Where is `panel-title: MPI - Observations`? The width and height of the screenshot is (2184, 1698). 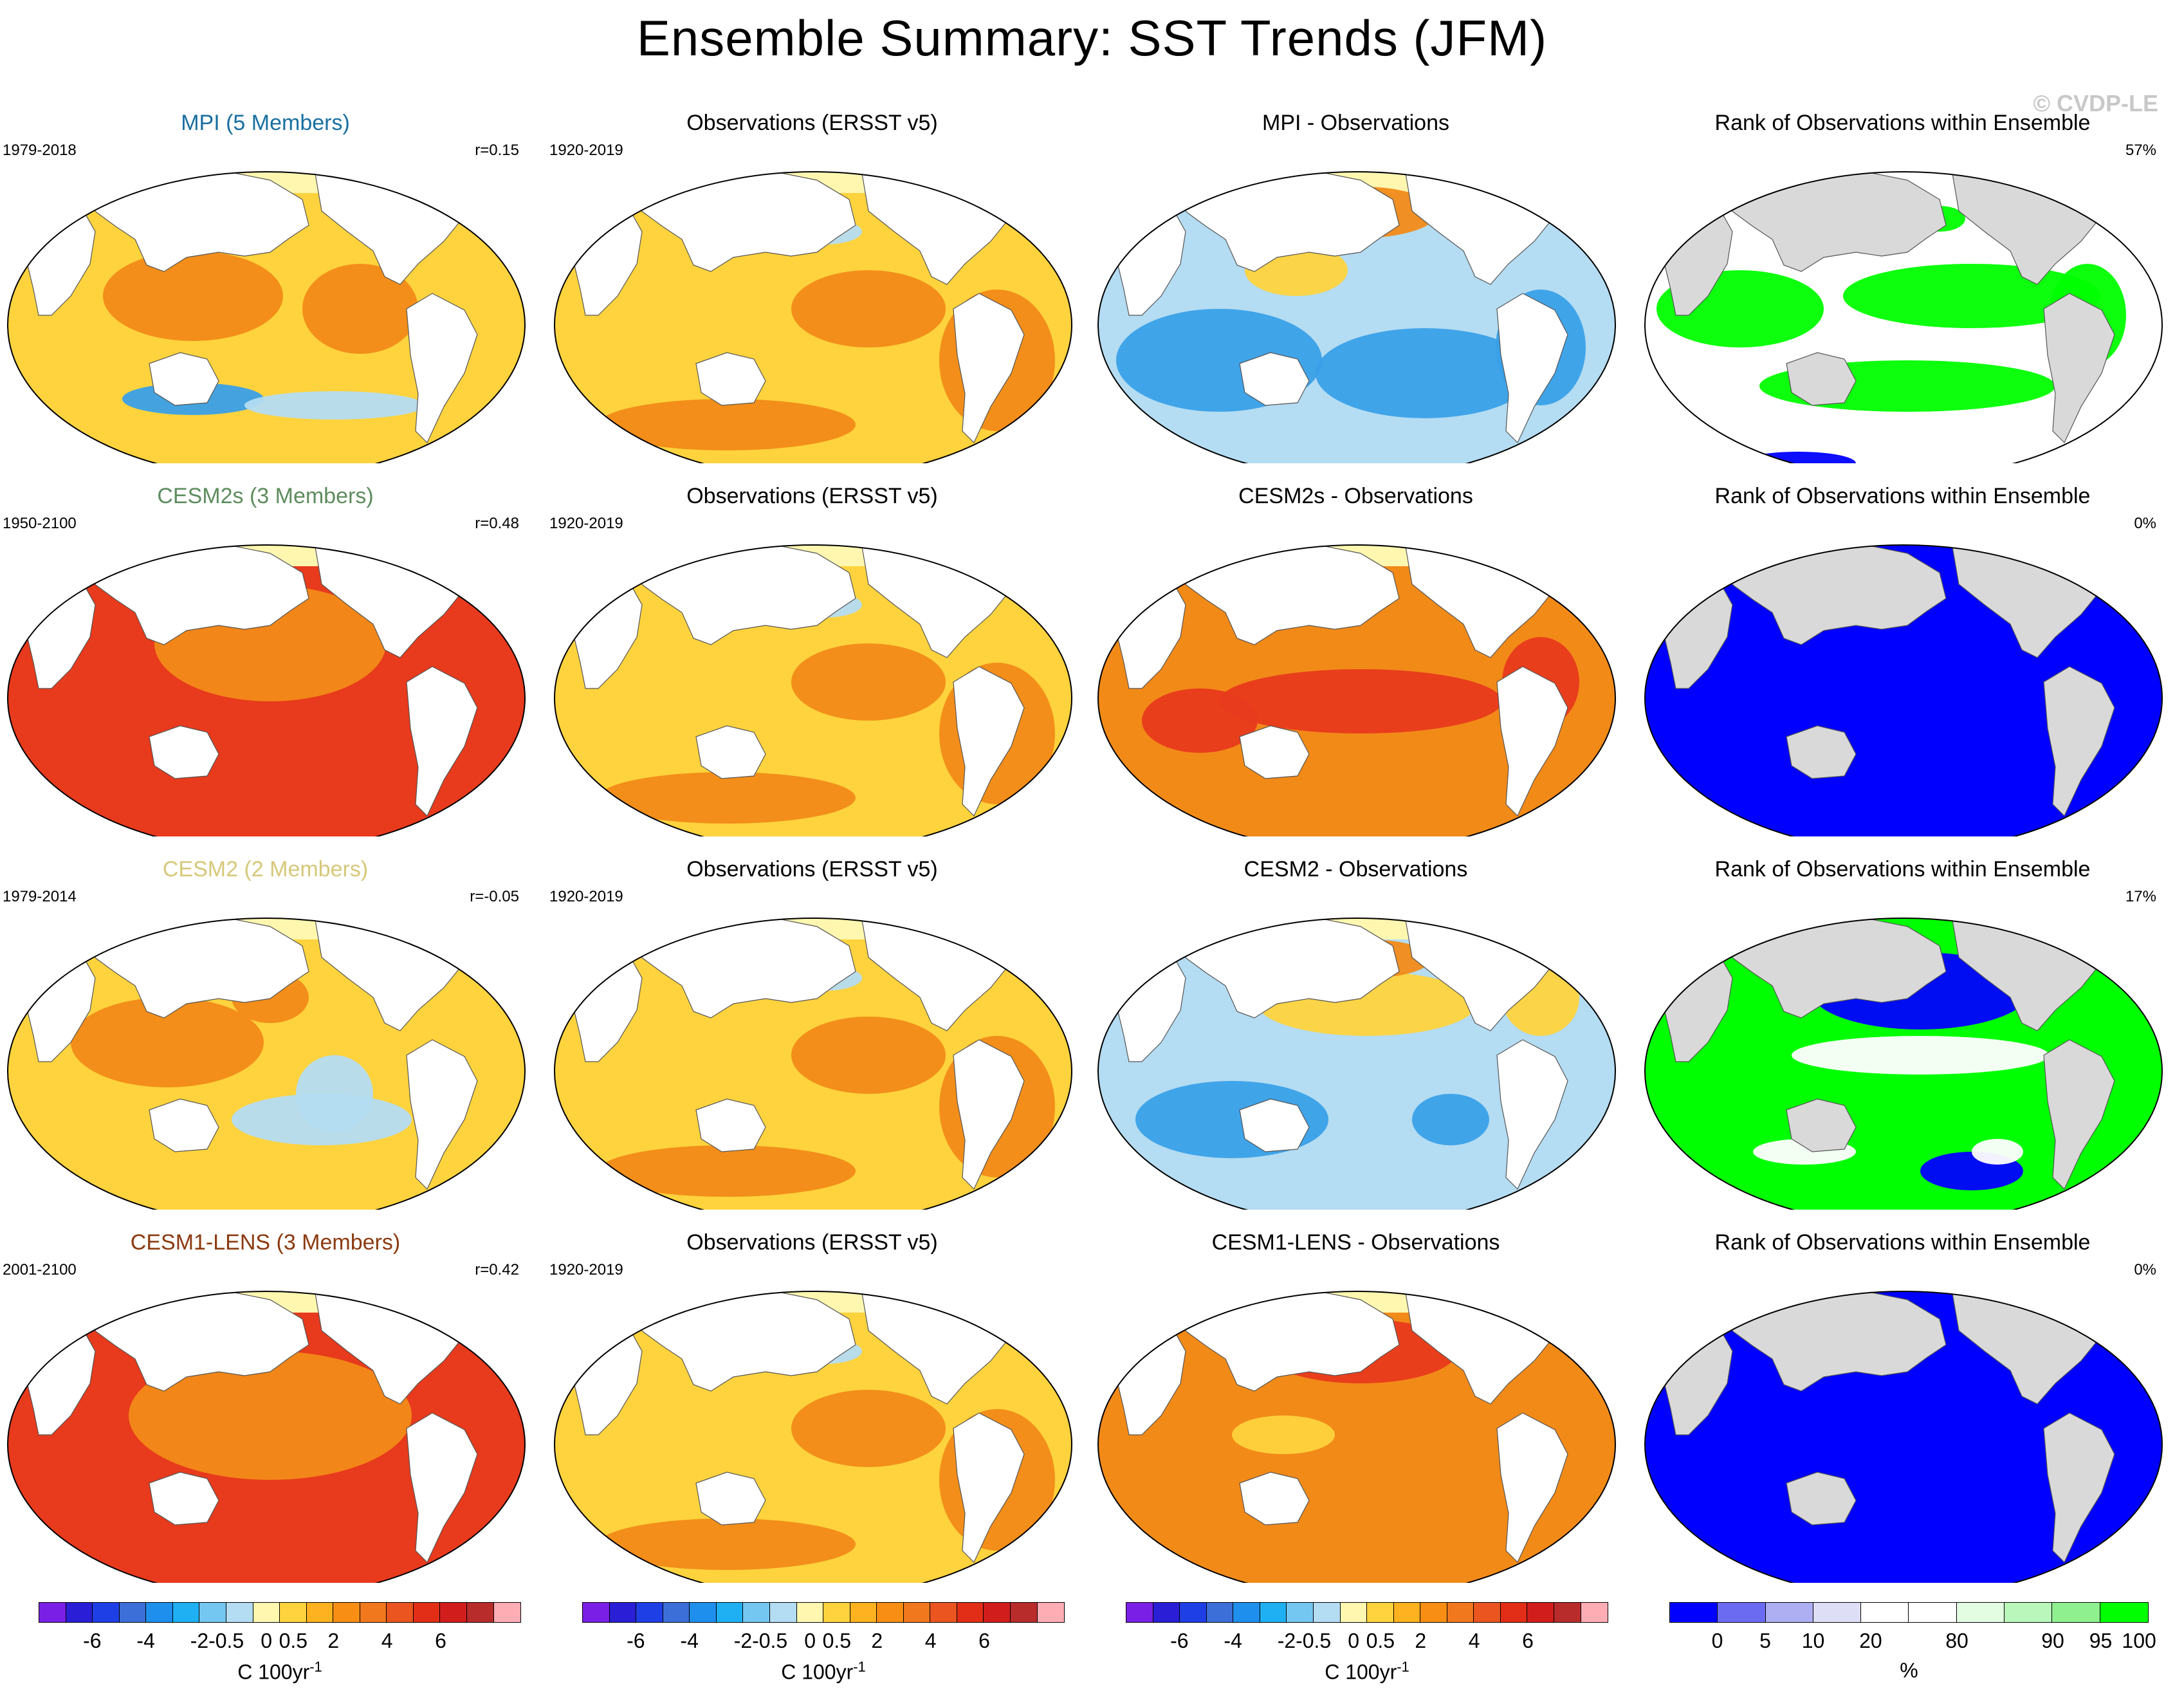
panel-title: MPI - Observations is located at coordinates (1356, 123).